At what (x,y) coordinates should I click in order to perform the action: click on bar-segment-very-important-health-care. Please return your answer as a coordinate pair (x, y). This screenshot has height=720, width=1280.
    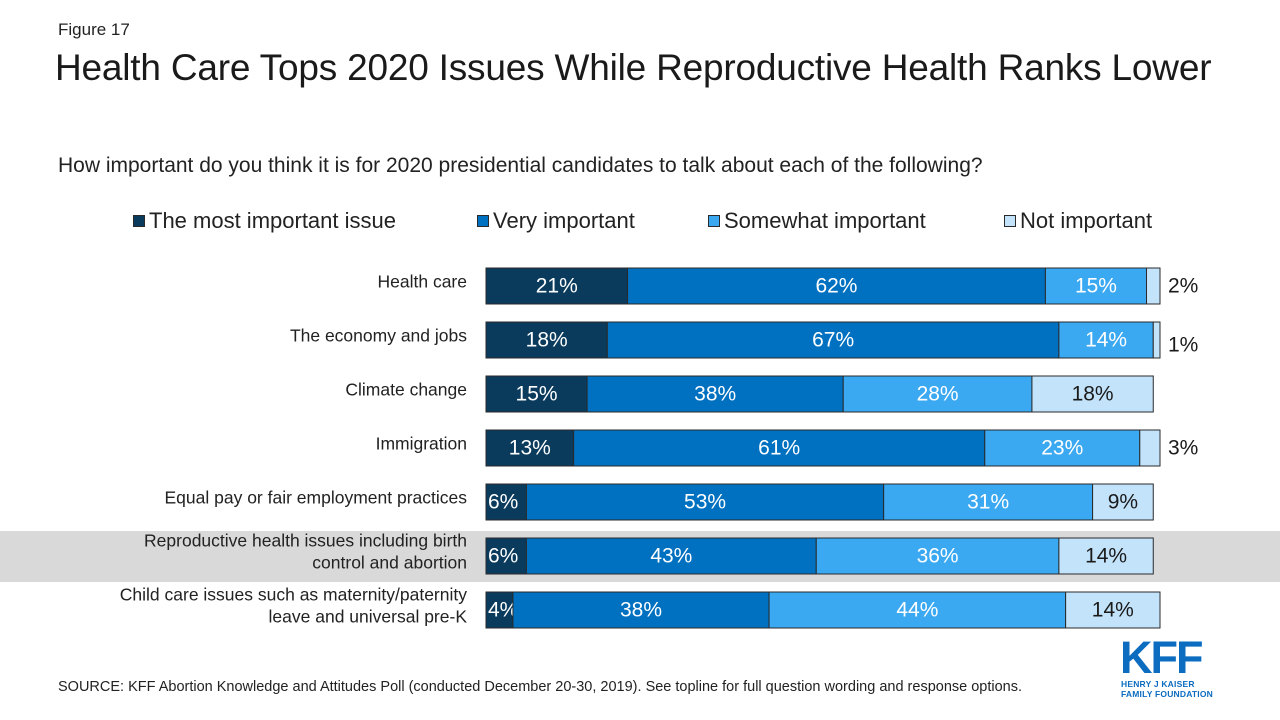
    Looking at the image, I should click on (836, 286).